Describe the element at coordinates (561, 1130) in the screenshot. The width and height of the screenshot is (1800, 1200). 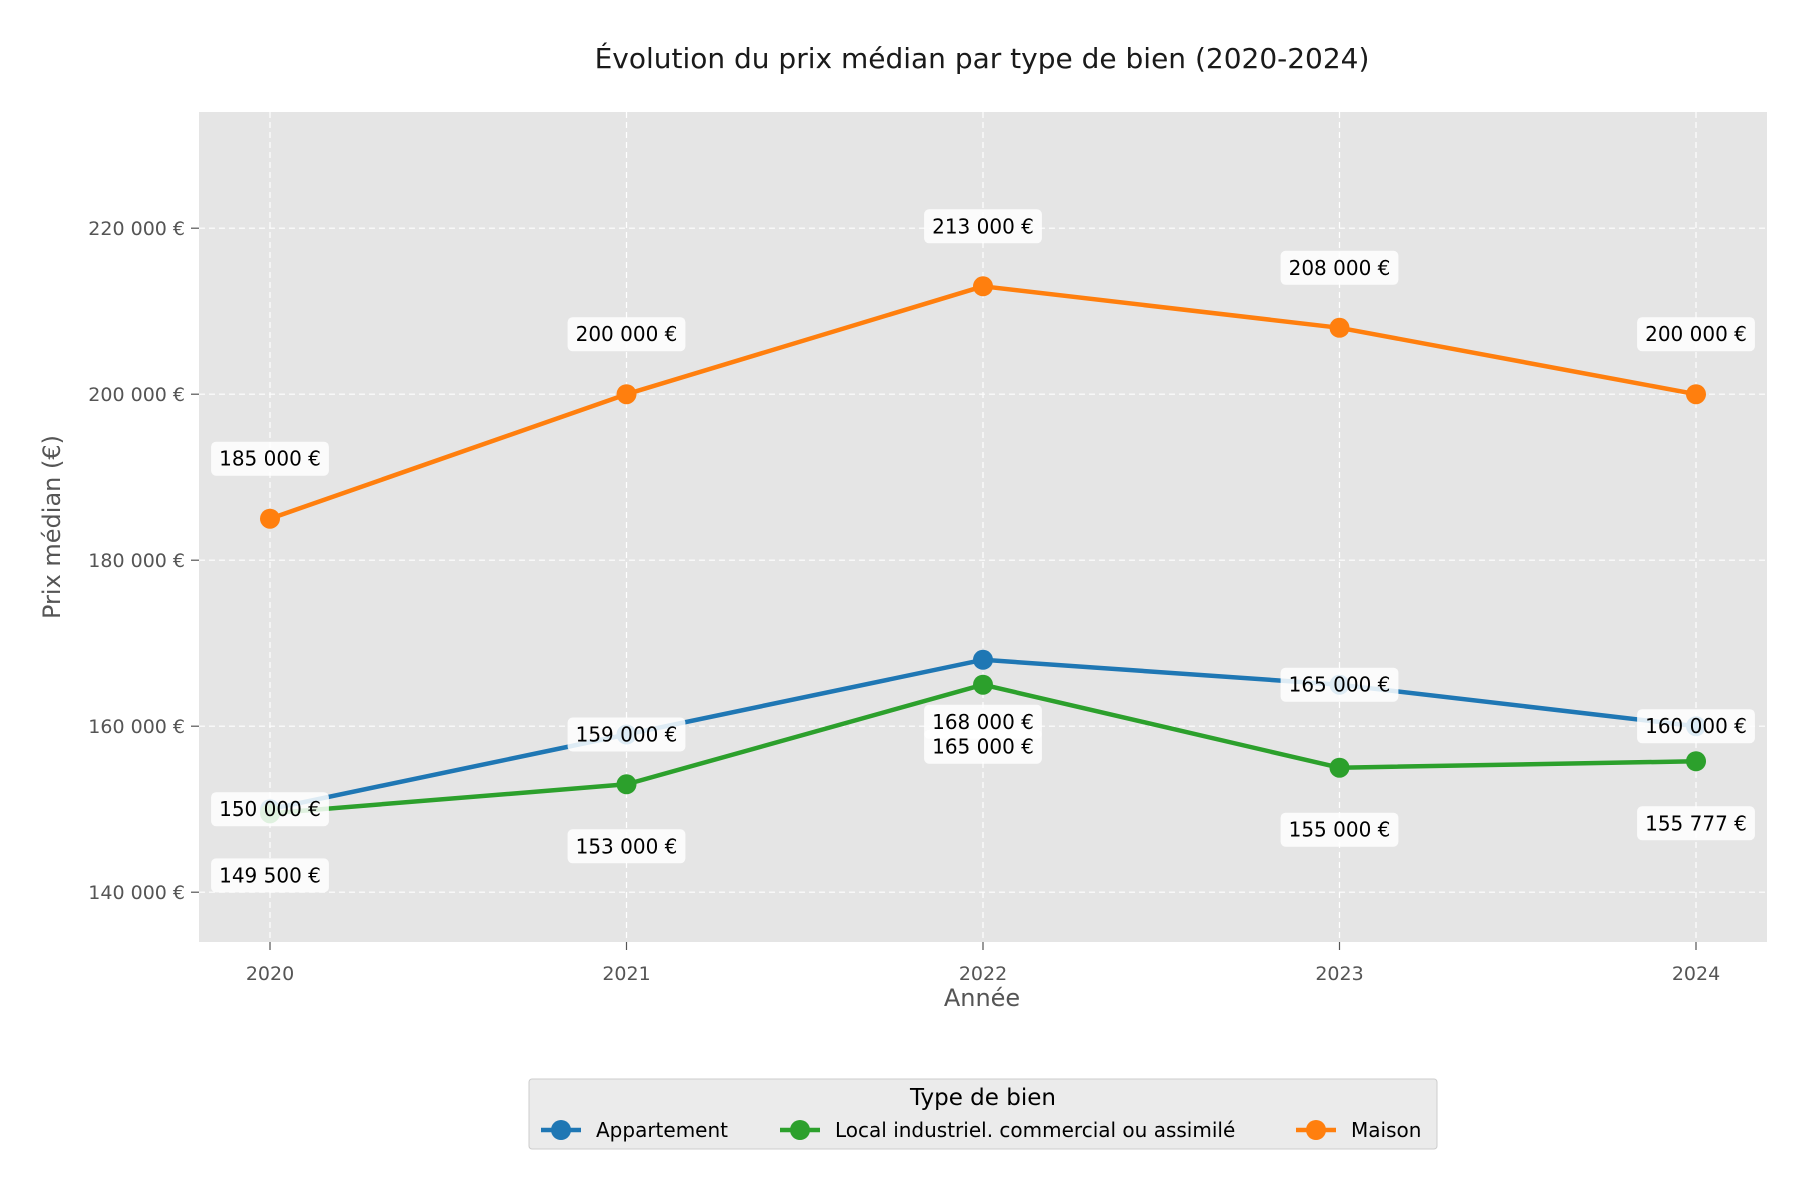
I see `legend-marker-appartement` at that location.